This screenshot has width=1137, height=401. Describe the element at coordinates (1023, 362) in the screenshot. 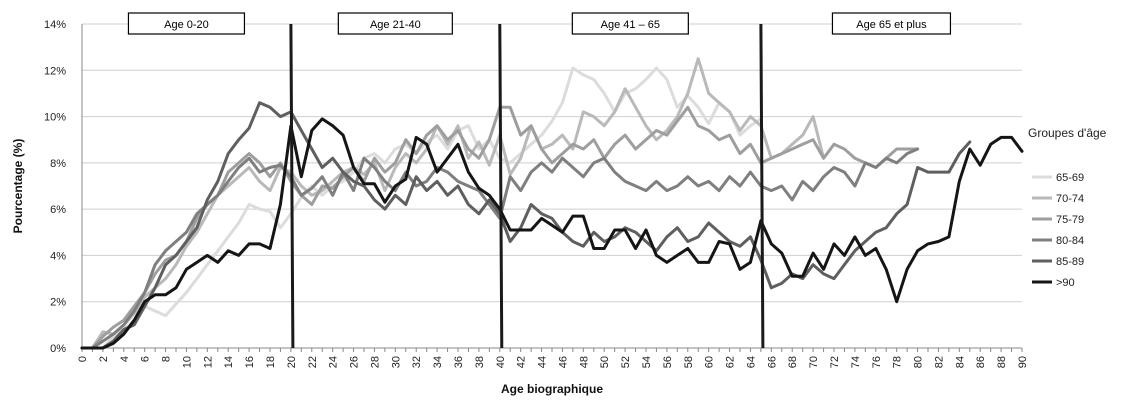

I see `x-tick-label: 90` at that location.